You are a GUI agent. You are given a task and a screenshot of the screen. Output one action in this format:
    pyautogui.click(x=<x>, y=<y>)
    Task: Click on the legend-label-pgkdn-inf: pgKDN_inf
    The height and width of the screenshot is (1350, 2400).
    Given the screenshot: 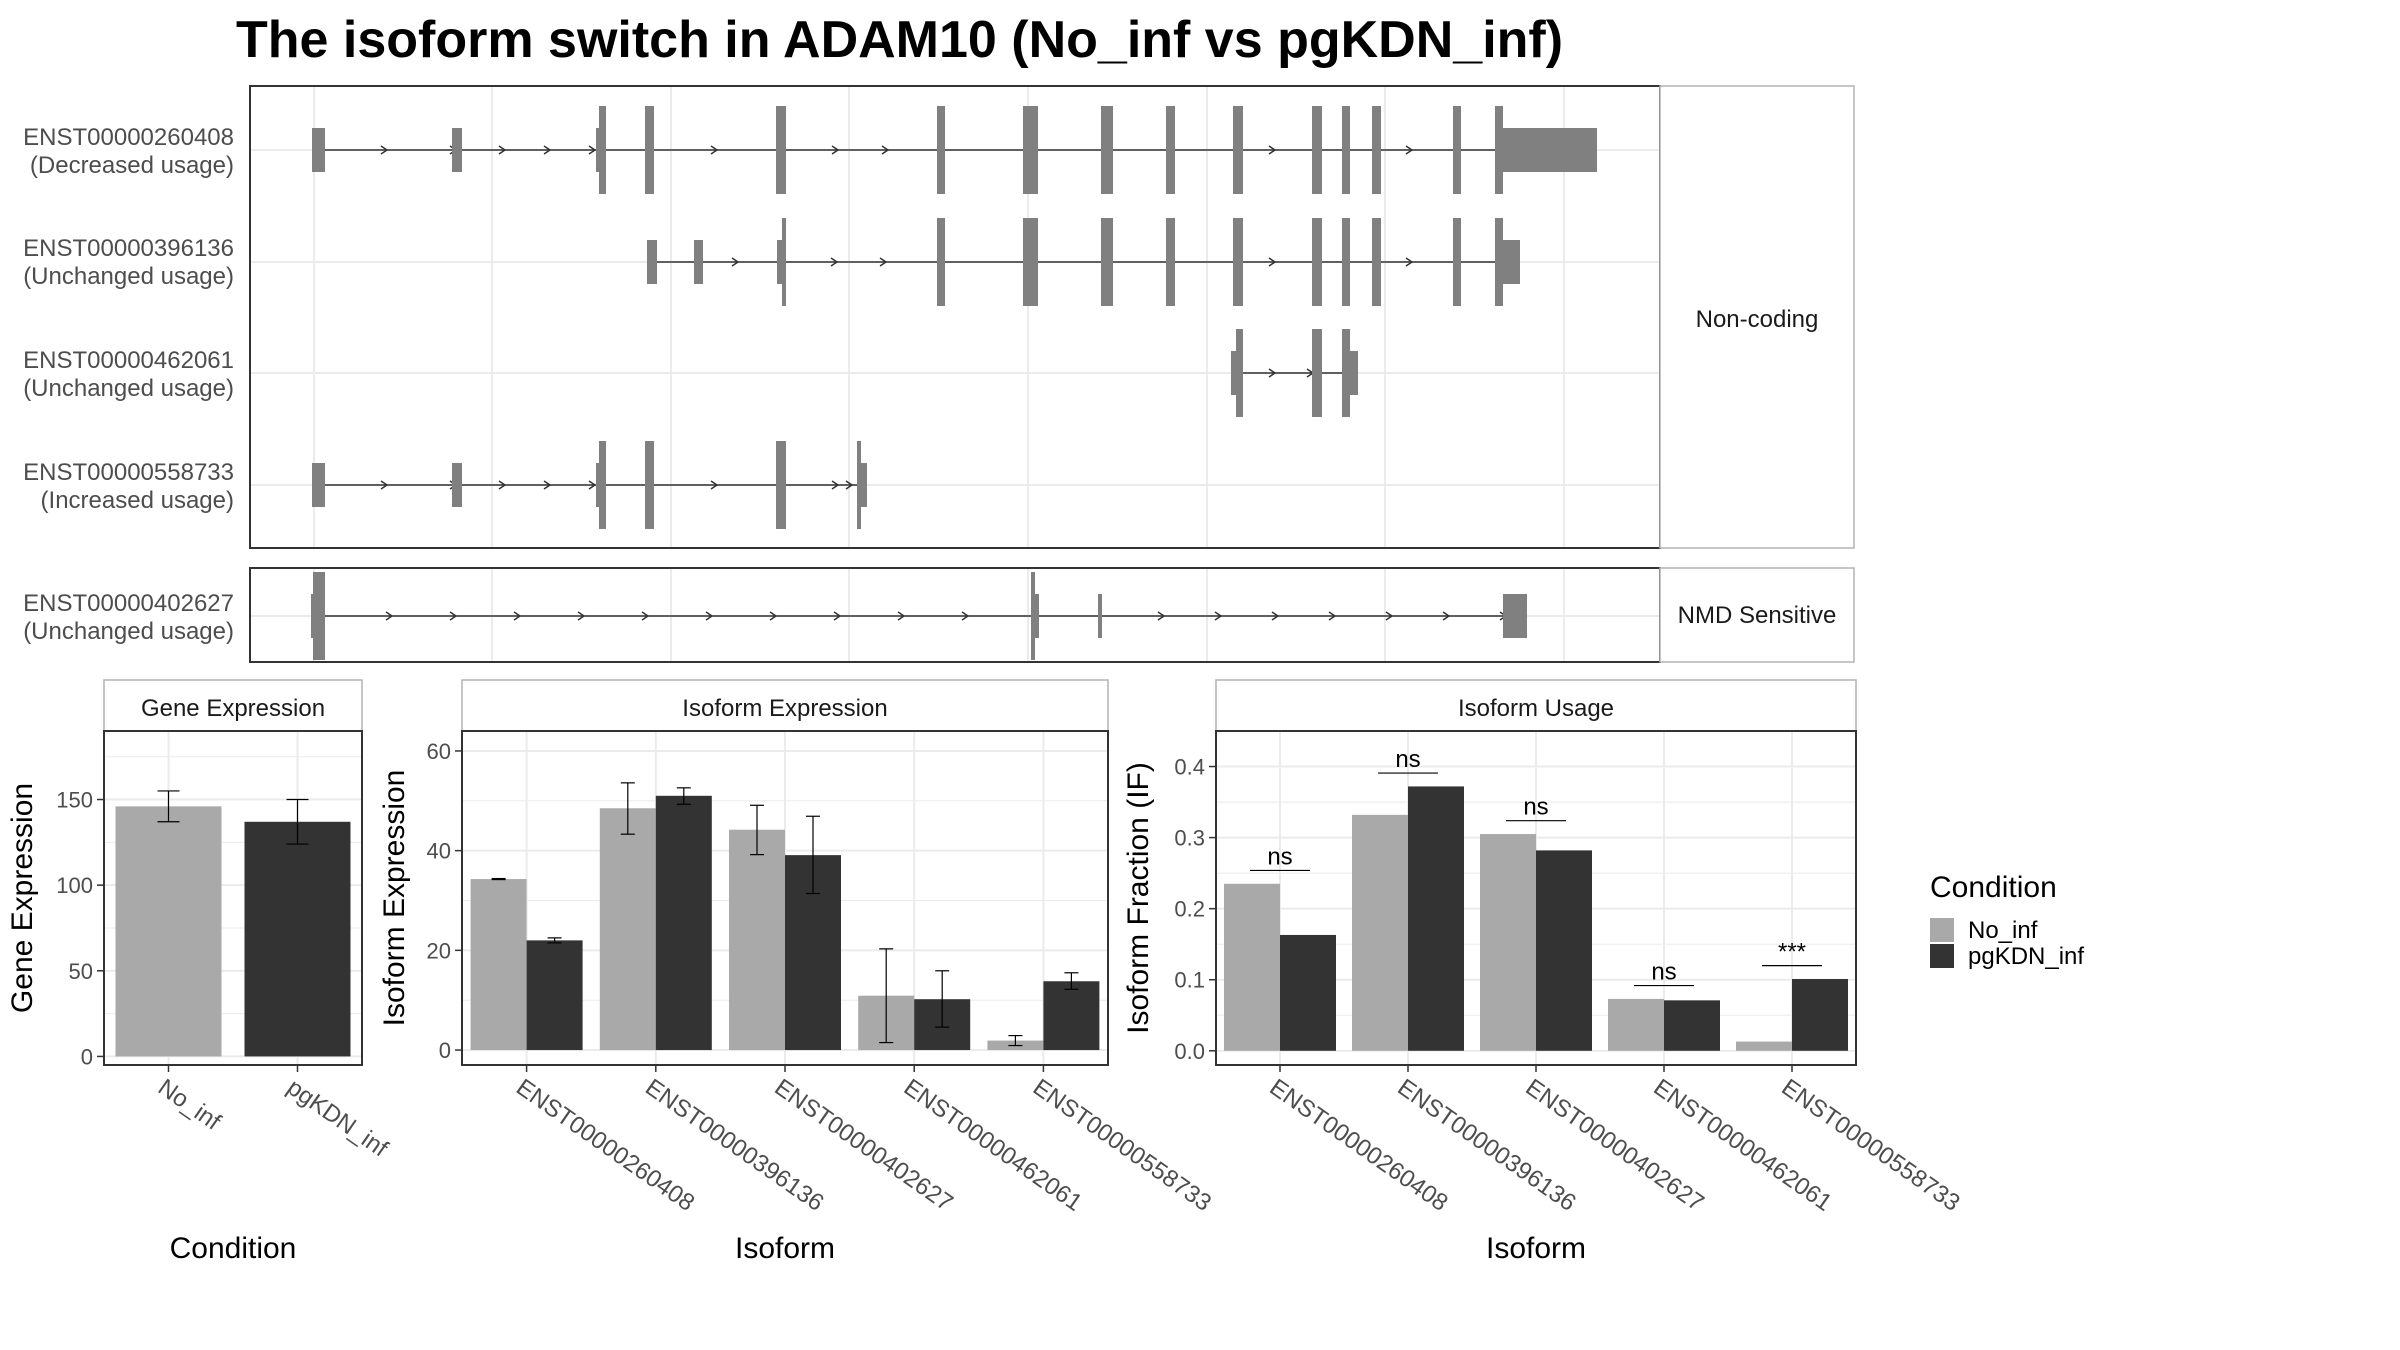 What is the action you would take?
    pyautogui.click(x=2026, y=956)
    